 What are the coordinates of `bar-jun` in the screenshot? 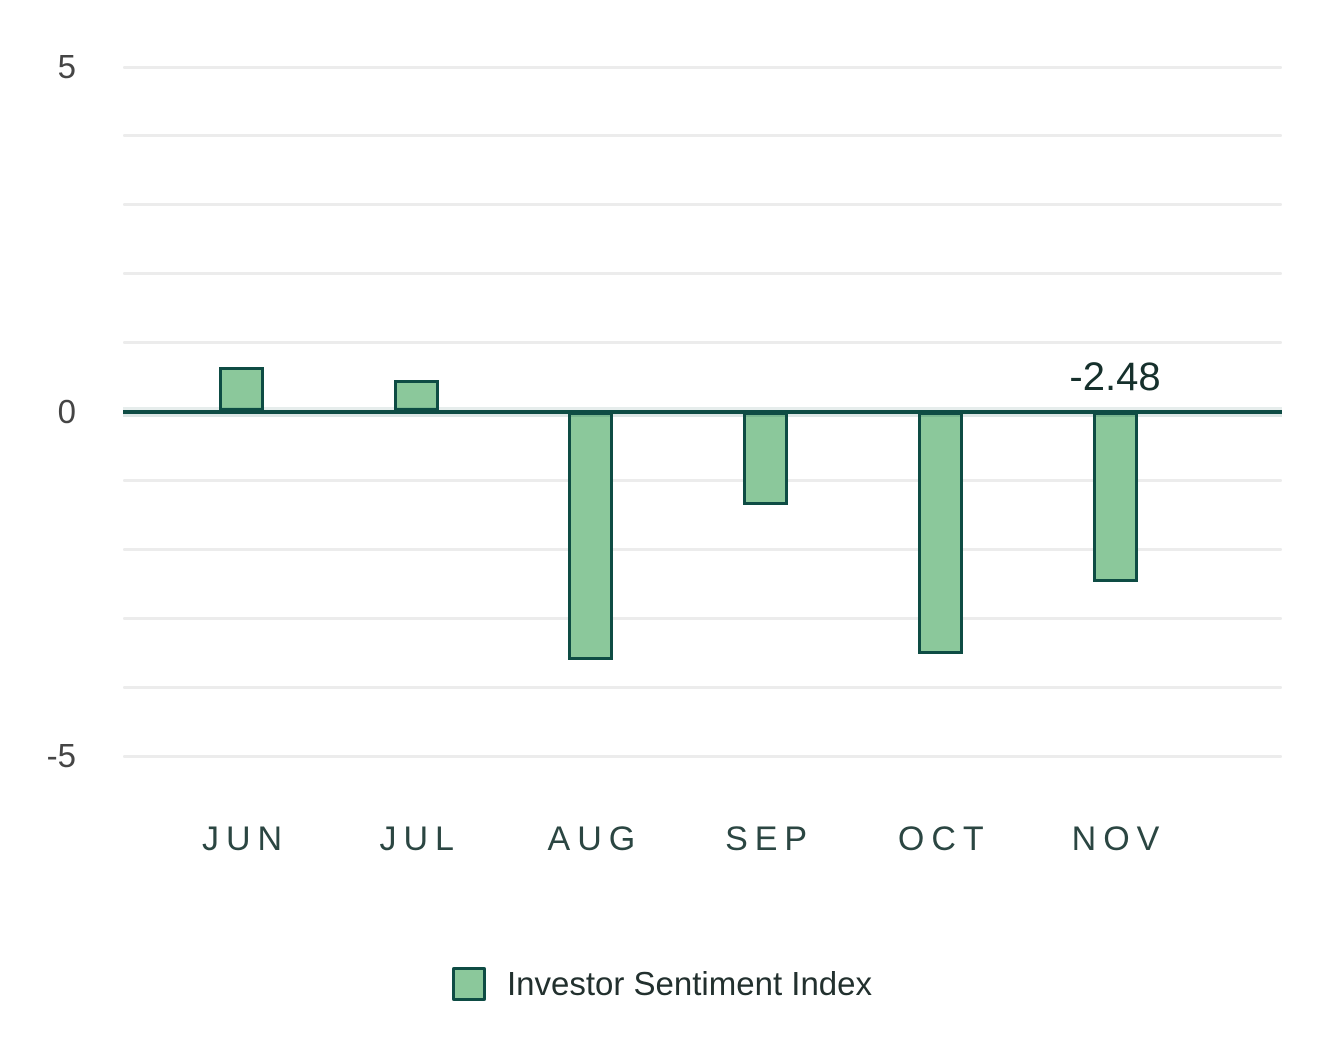 It's located at (241, 389).